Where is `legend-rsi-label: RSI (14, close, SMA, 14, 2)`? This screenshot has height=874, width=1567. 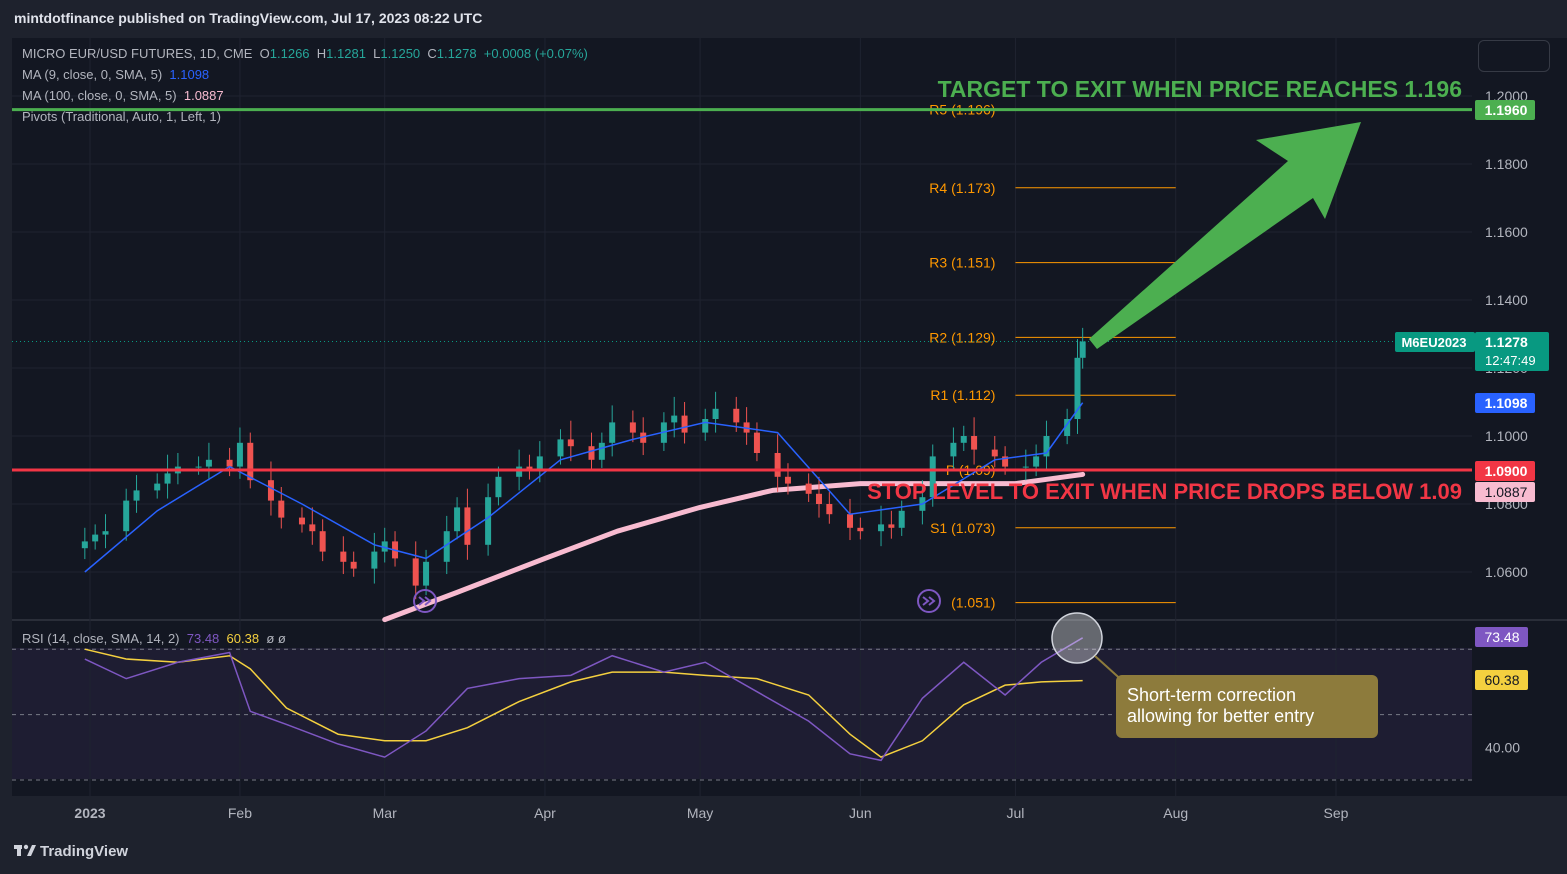 legend-rsi-label: RSI (14, close, SMA, 14, 2) is located at coordinates (101, 638).